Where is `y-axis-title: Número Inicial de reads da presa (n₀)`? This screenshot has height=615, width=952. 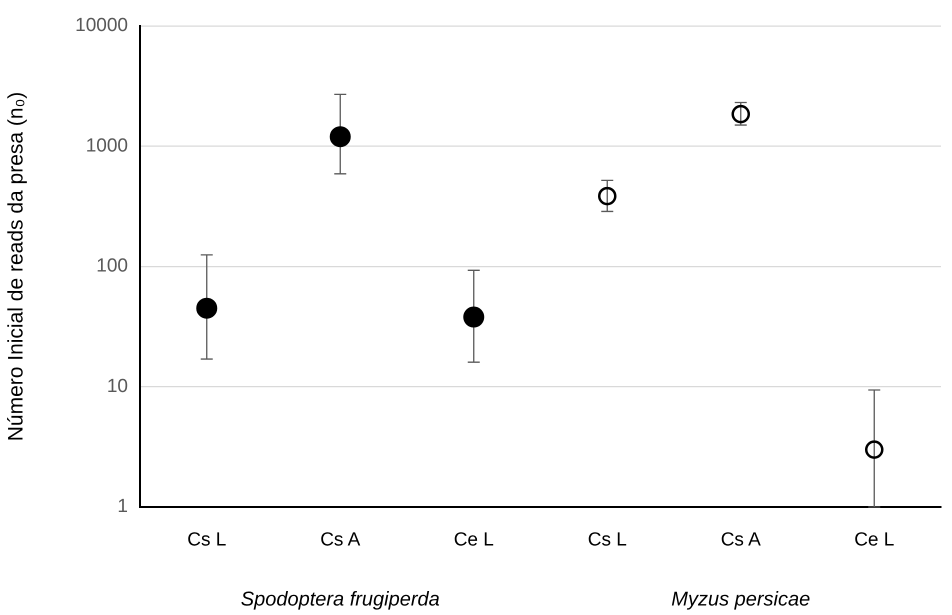 y-axis-title: Número Inicial de reads da presa (n₀) is located at coordinates (16, 267).